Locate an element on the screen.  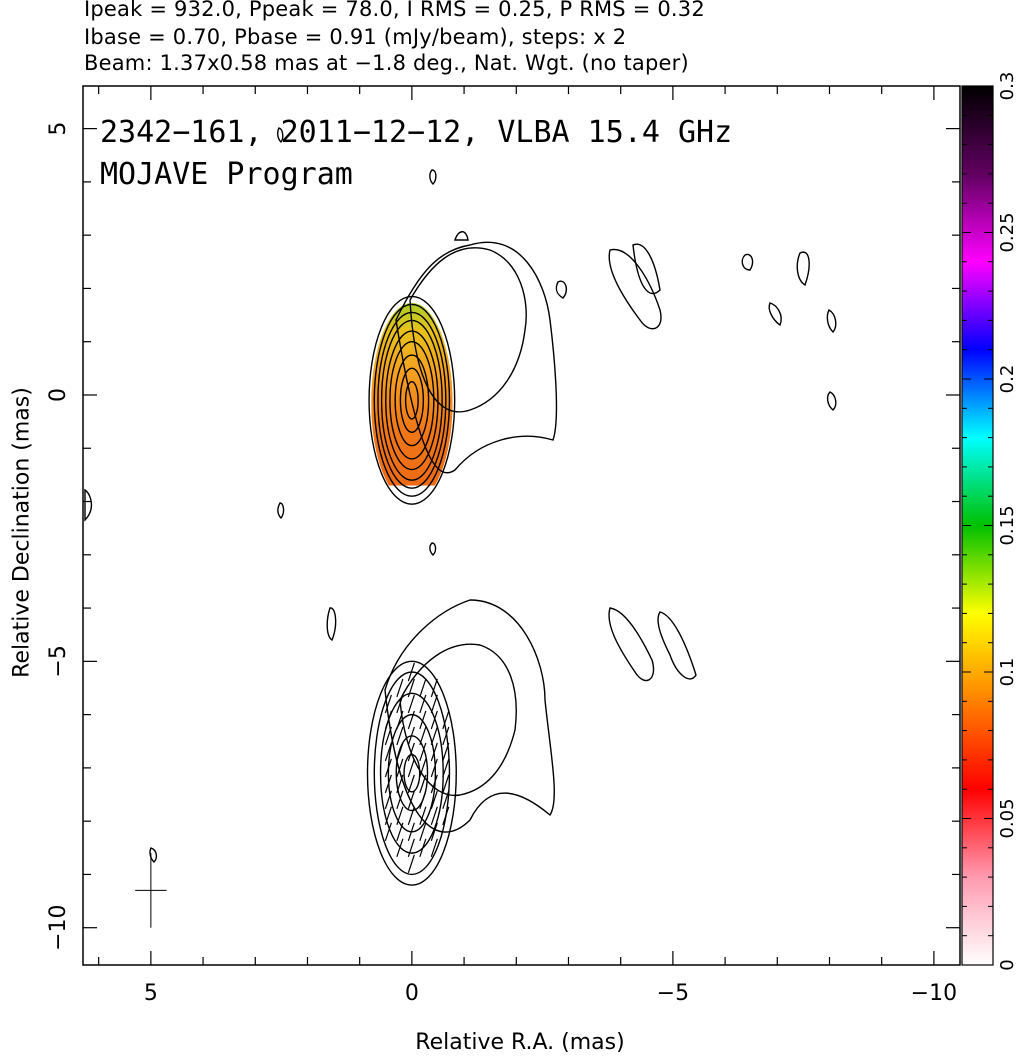
colorbar-tick-label: 0.2 is located at coordinates (1007, 379).